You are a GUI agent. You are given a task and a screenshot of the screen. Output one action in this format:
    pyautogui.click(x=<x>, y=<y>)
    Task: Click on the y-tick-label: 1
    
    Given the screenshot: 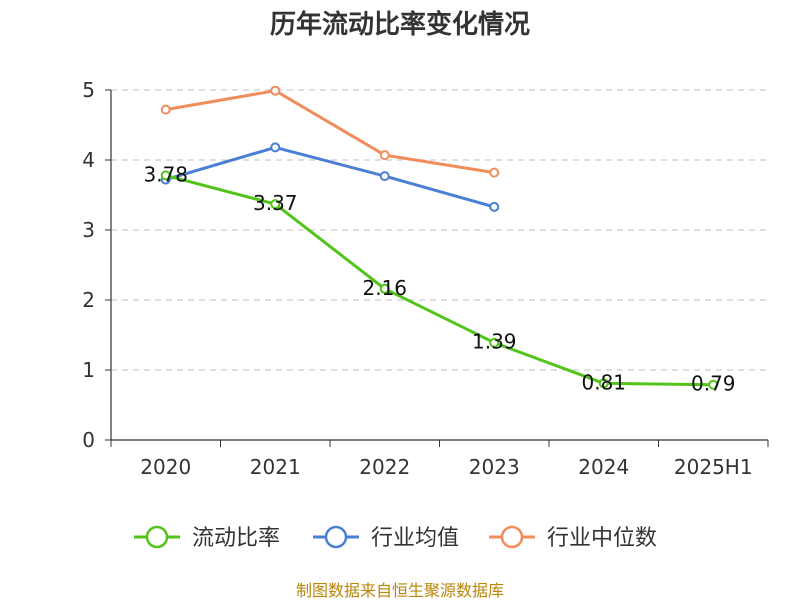 What is the action you would take?
    pyautogui.click(x=88, y=370)
    